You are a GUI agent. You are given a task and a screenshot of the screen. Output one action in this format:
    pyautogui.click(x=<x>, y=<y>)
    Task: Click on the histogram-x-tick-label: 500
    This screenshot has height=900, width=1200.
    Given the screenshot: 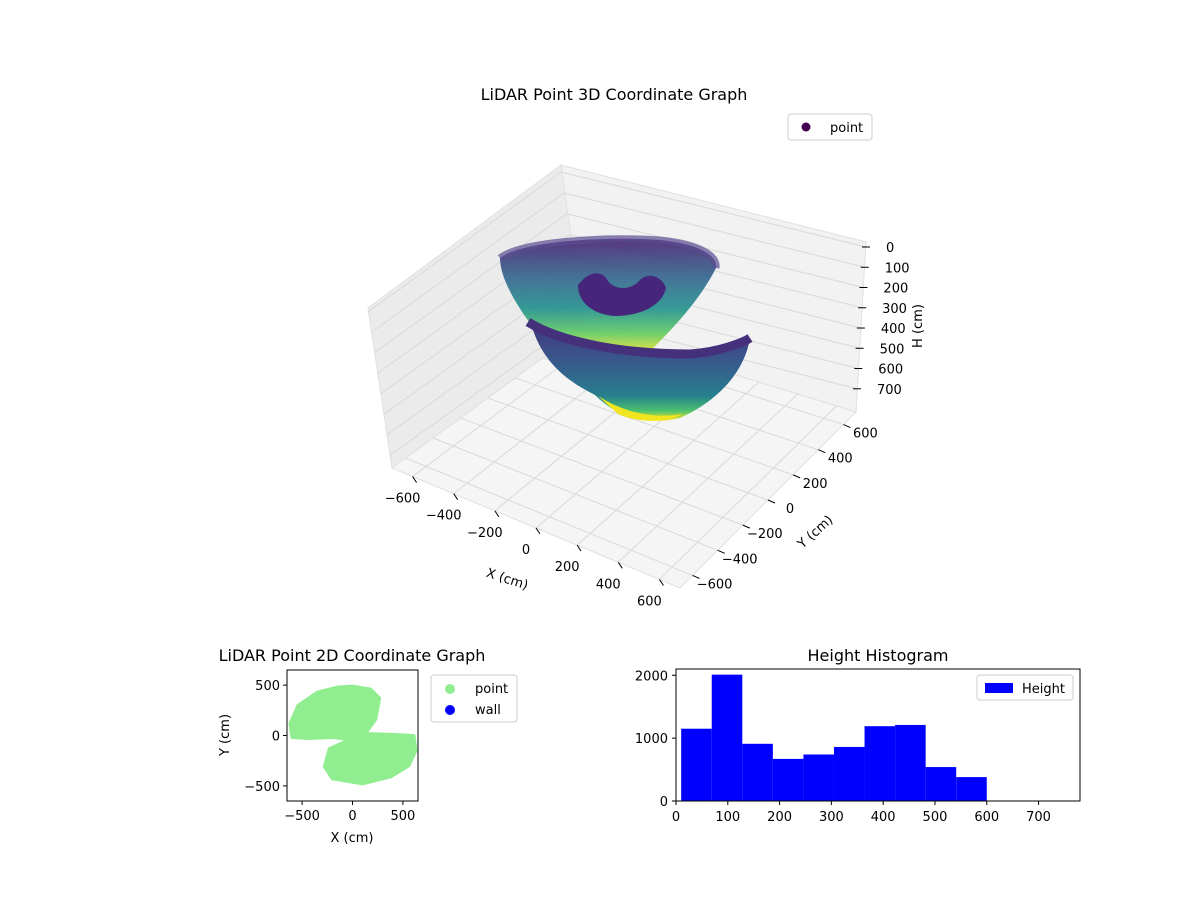 What is the action you would take?
    pyautogui.click(x=935, y=817)
    